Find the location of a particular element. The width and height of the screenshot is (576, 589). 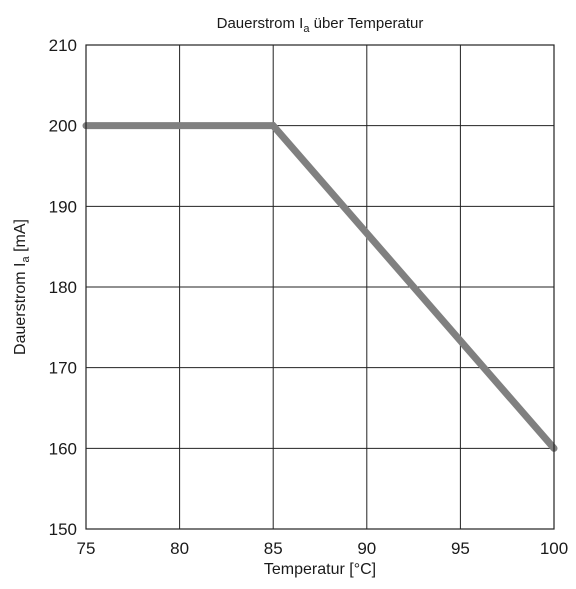

x-axis-label: Temperatur [°C] is located at coordinates (320, 569).